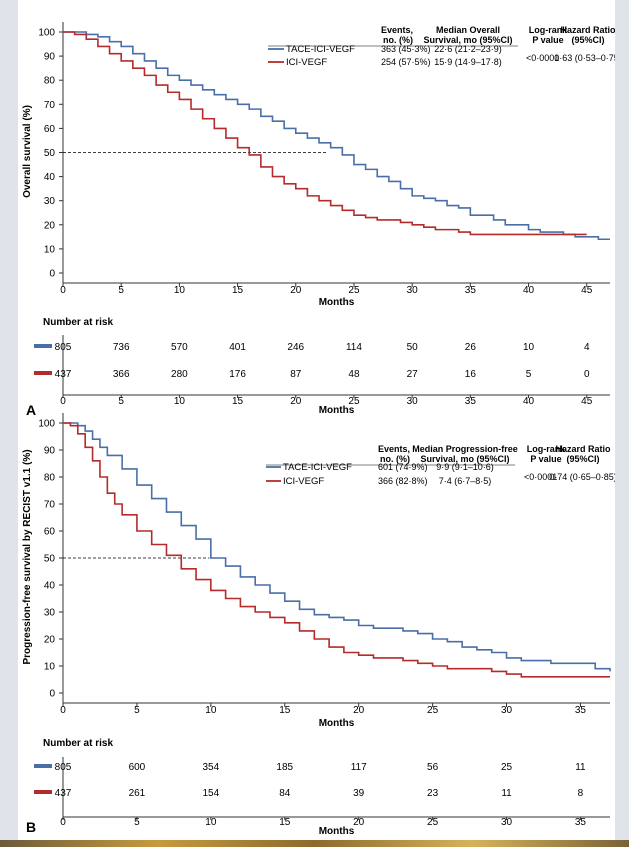  I want to click on panel-b-x-tick-label: 10, so click(211, 710).